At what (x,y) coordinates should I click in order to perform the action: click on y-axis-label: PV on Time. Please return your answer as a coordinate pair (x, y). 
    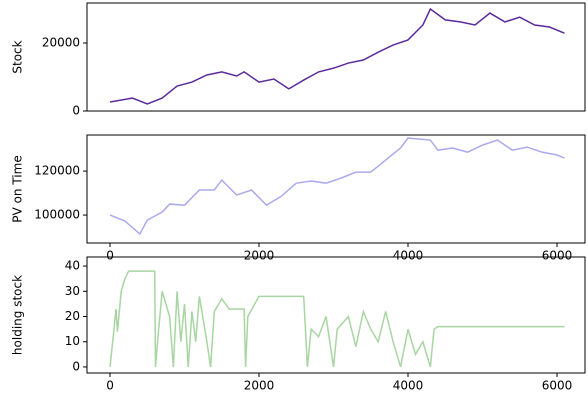
    Looking at the image, I should click on (18, 188).